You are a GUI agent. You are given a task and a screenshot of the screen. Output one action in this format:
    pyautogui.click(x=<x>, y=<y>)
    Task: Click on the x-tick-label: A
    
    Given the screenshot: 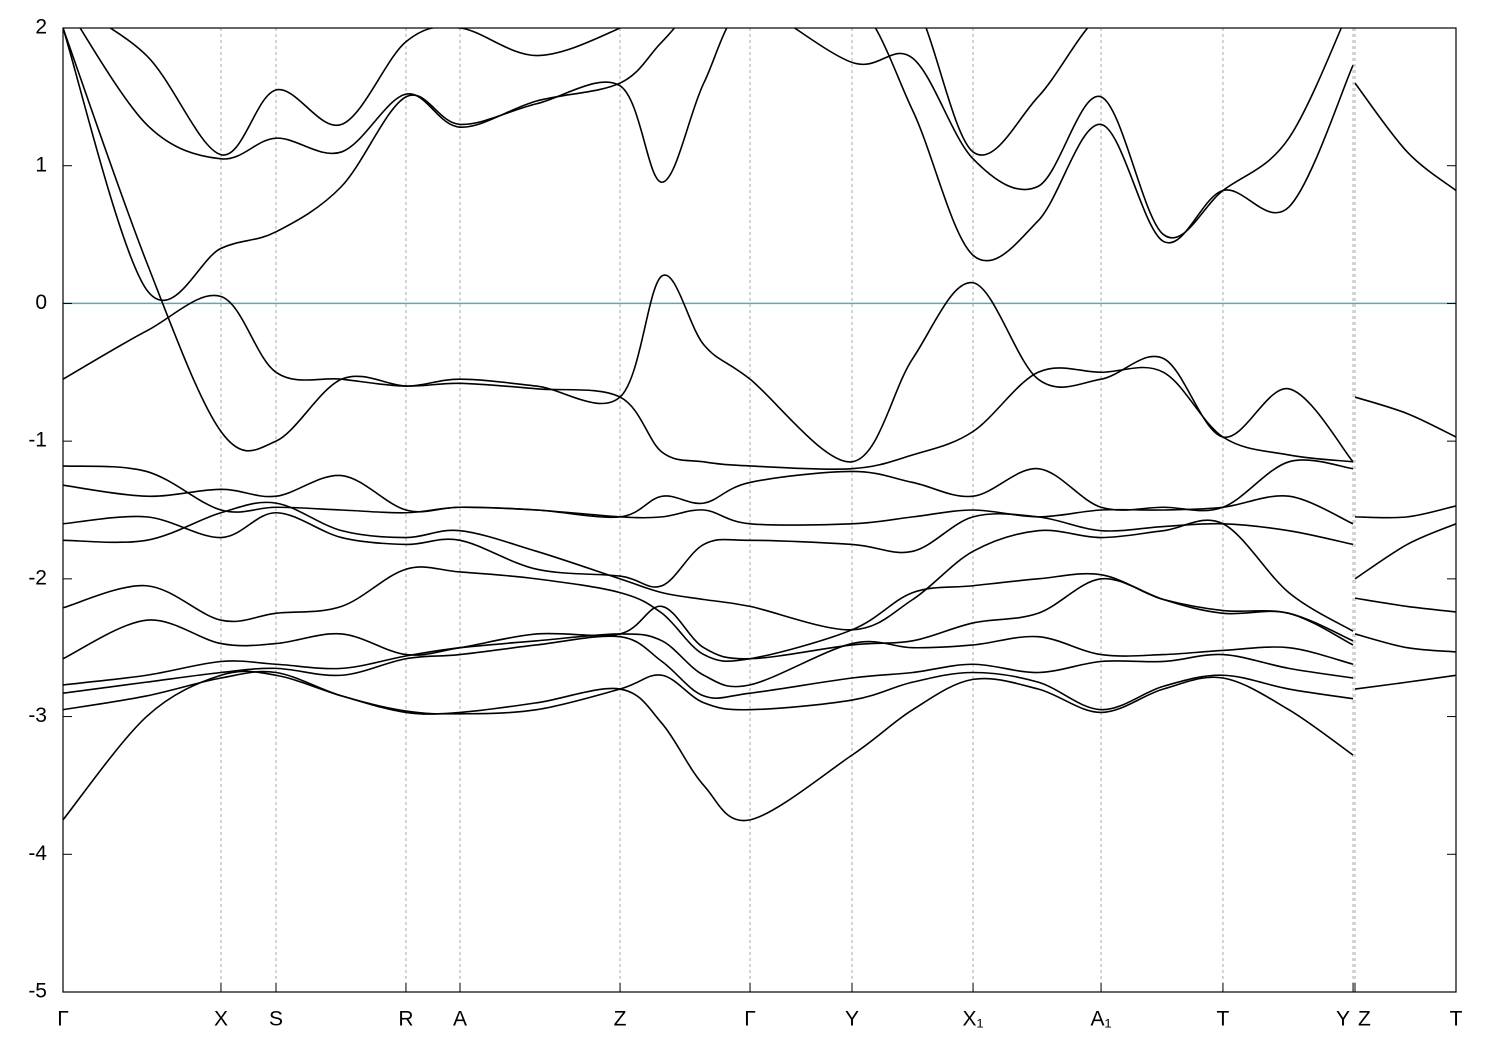 What is the action you would take?
    pyautogui.click(x=460, y=1019)
    